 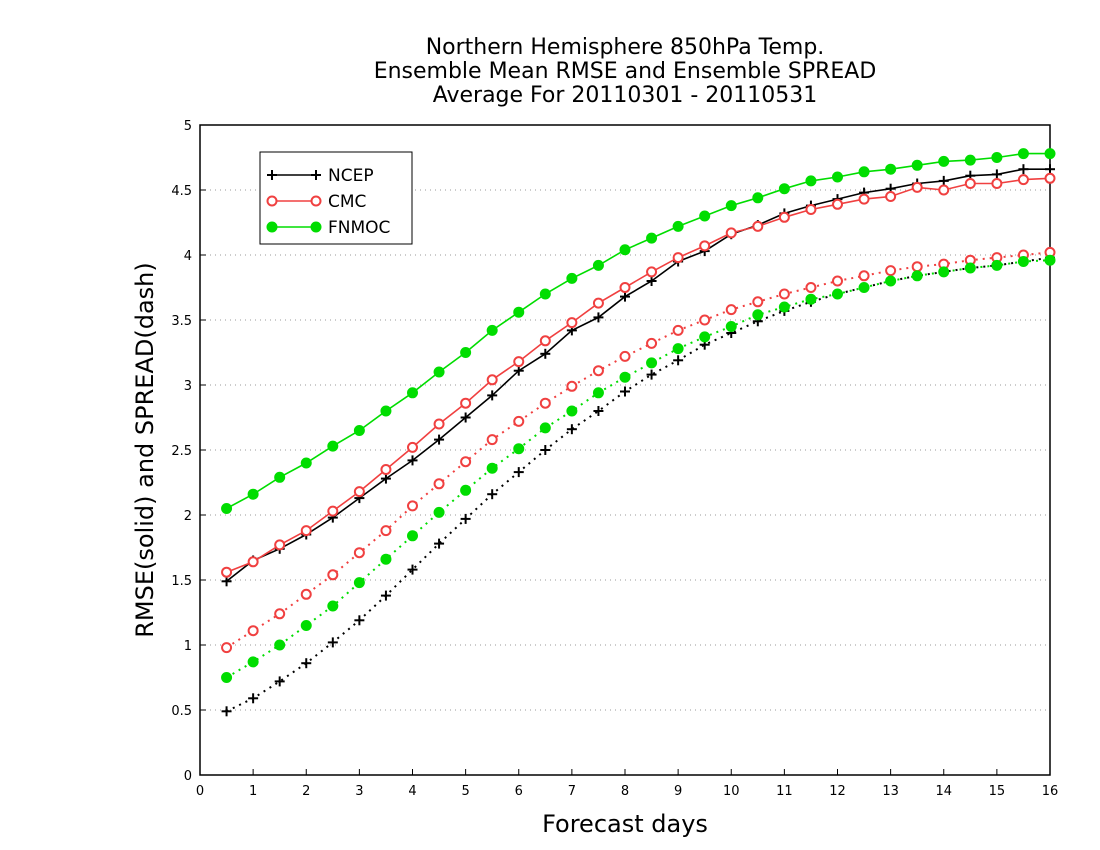 I want to click on x-tick-label: 4, so click(x=412, y=791).